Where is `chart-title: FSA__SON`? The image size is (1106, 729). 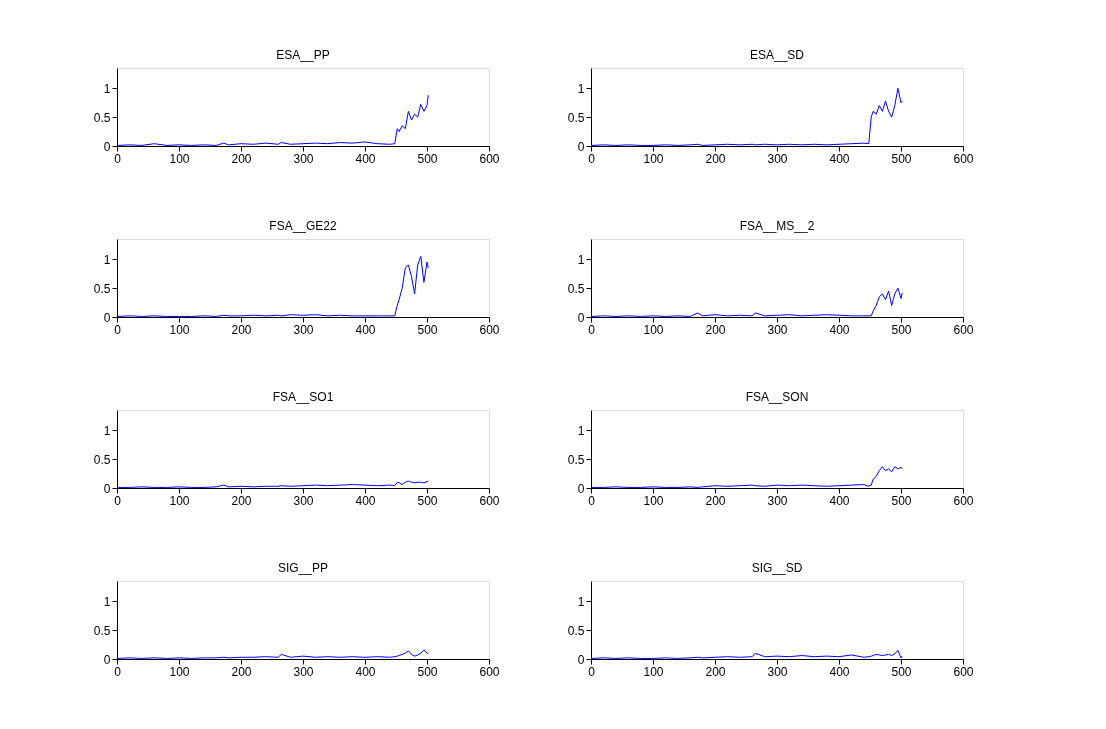
chart-title: FSA__SON is located at coordinates (777, 397).